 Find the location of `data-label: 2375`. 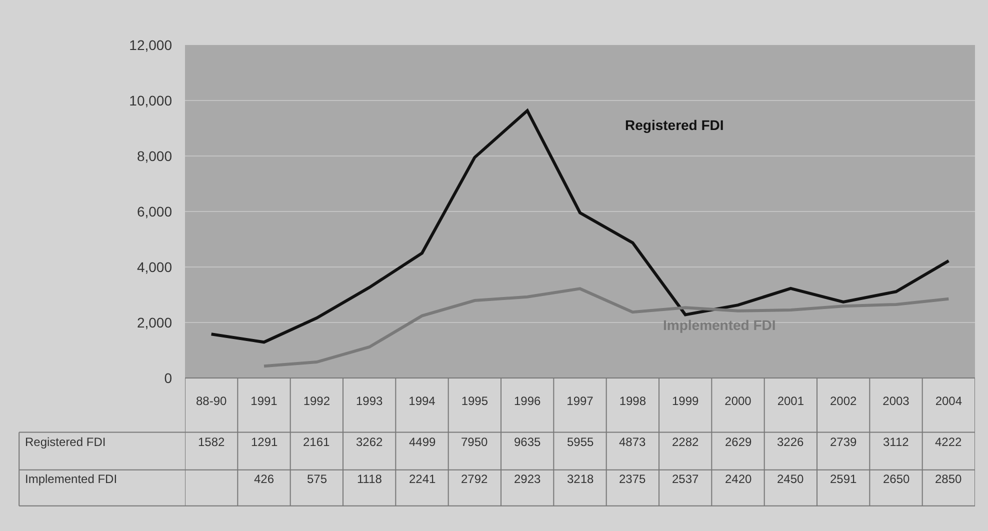

data-label: 2375 is located at coordinates (632, 479).